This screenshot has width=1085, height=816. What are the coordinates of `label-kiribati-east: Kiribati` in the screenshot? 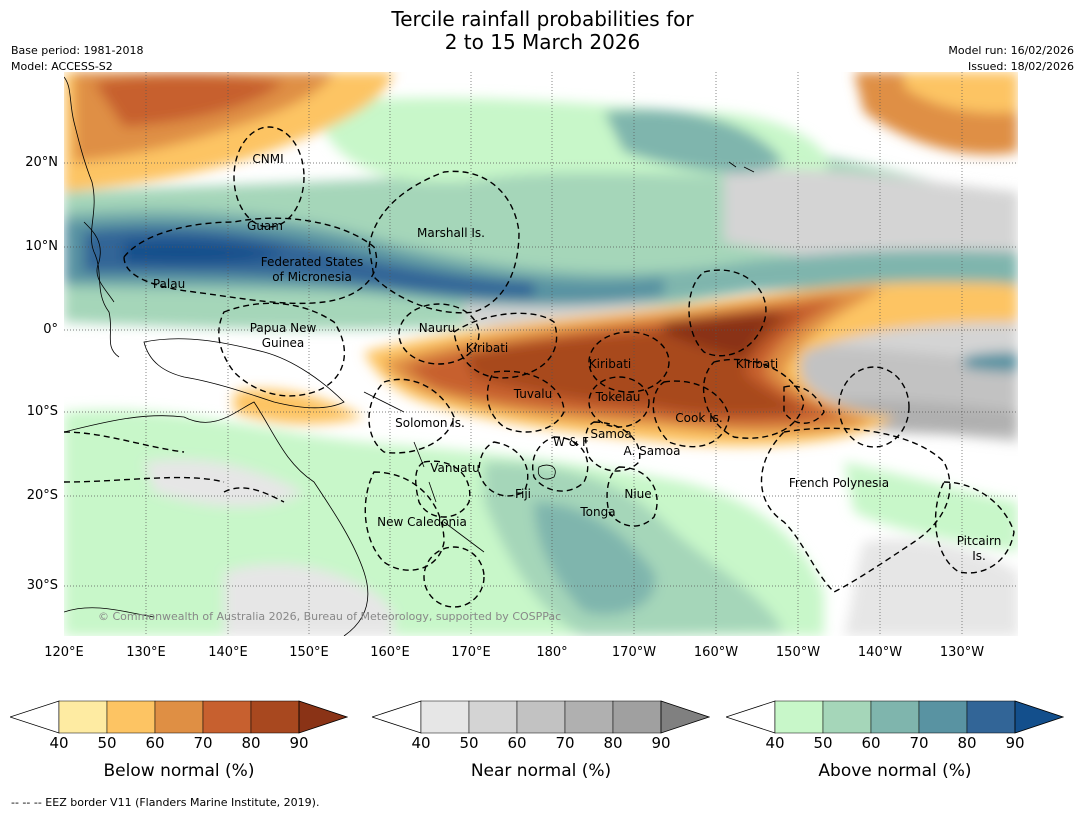 It's located at (757, 364).